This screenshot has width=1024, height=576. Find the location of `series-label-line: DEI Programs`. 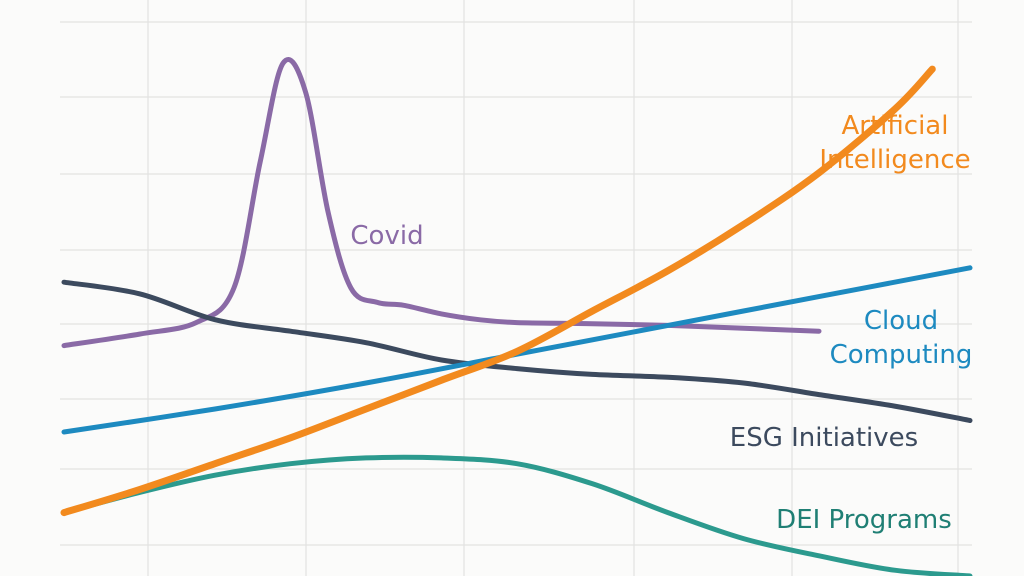

series-label-line: DEI Programs is located at coordinates (864, 520).